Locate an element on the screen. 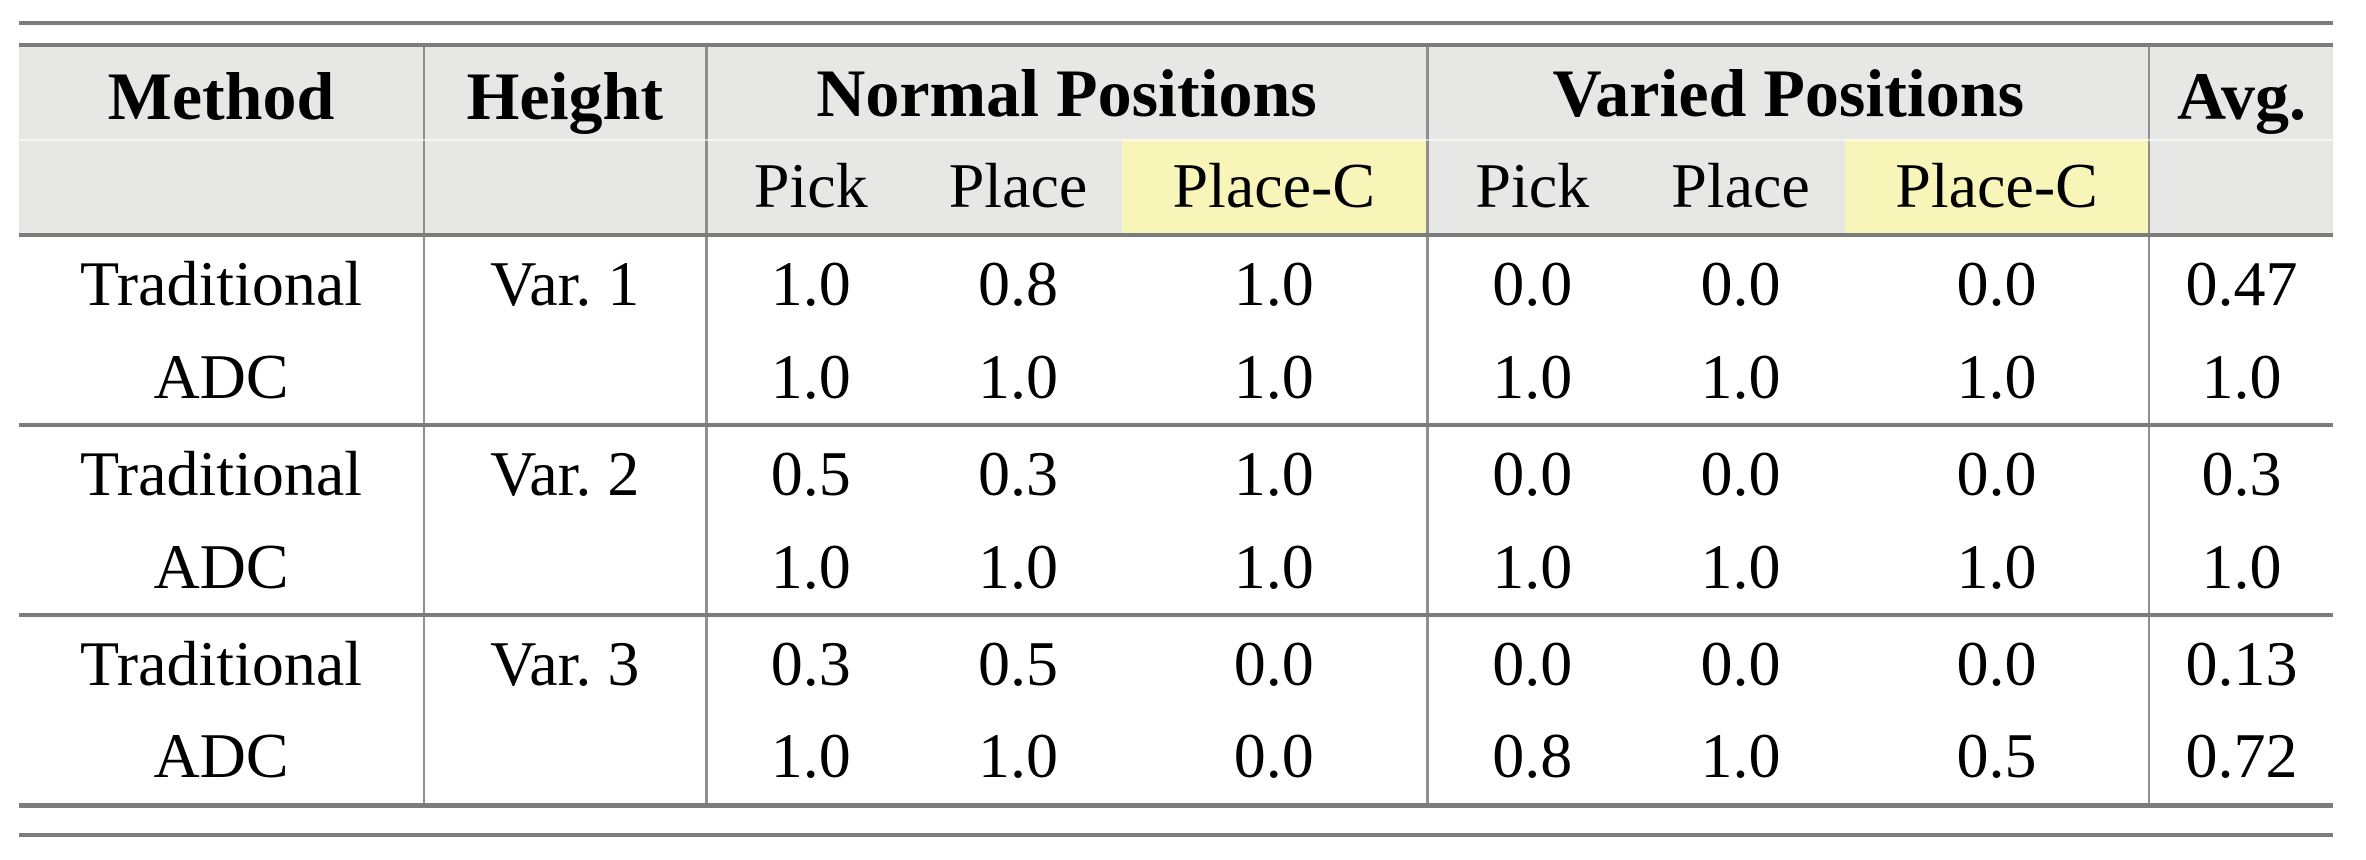 The width and height of the screenshot is (2366, 860). avg-cell: 0.72 is located at coordinates (2241, 759).